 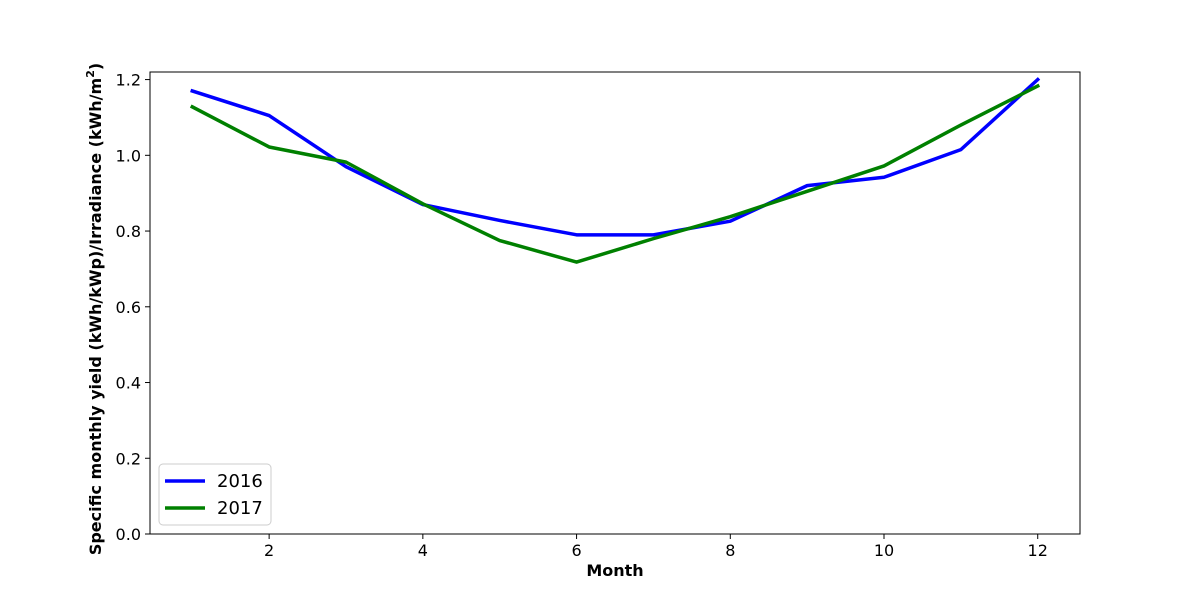 I want to click on y-tick-label: 1.0, so click(x=128, y=155).